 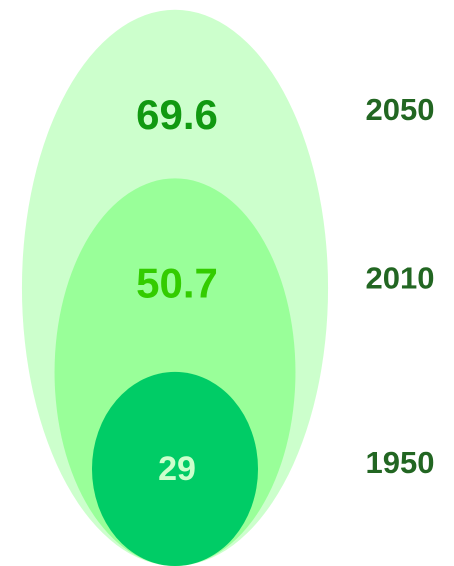 I want to click on value-label: 50.7, so click(x=177, y=282).